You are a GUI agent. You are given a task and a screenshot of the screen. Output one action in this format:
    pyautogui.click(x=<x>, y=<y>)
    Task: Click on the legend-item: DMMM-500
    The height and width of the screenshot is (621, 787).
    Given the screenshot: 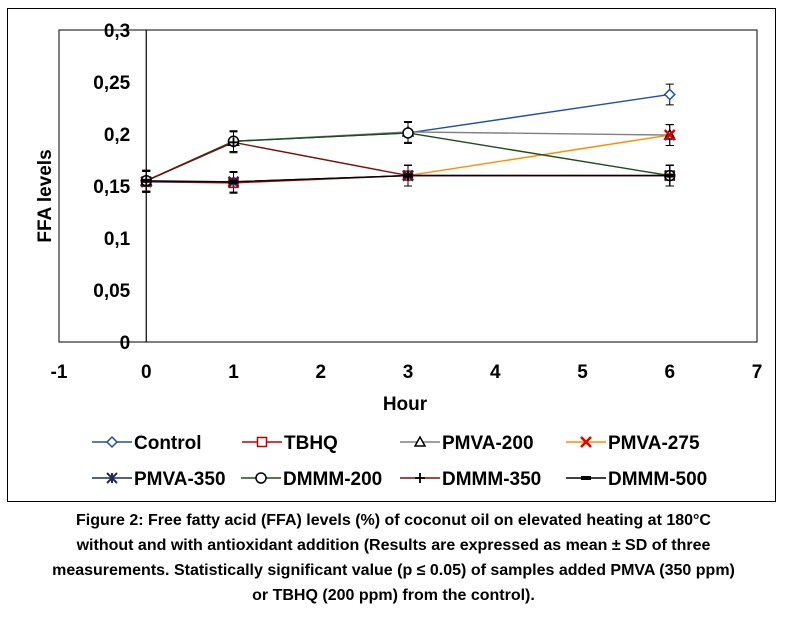 What is the action you would take?
    pyautogui.click(x=636, y=479)
    